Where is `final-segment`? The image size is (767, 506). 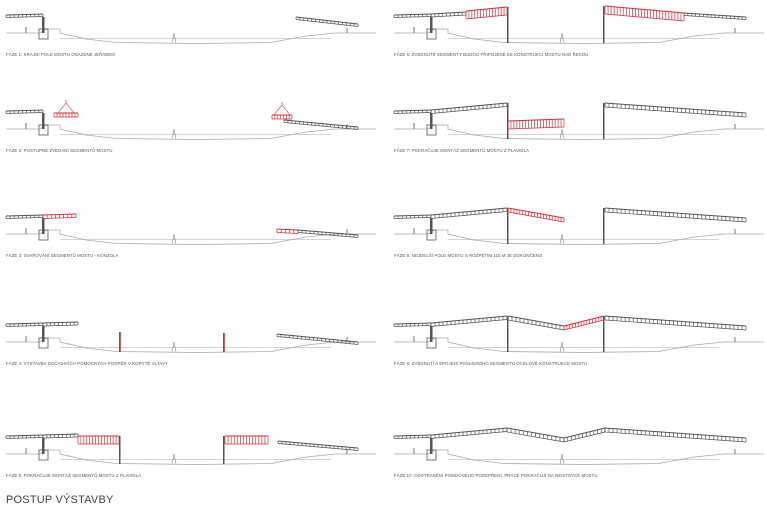
final-segment is located at coordinates (584, 323).